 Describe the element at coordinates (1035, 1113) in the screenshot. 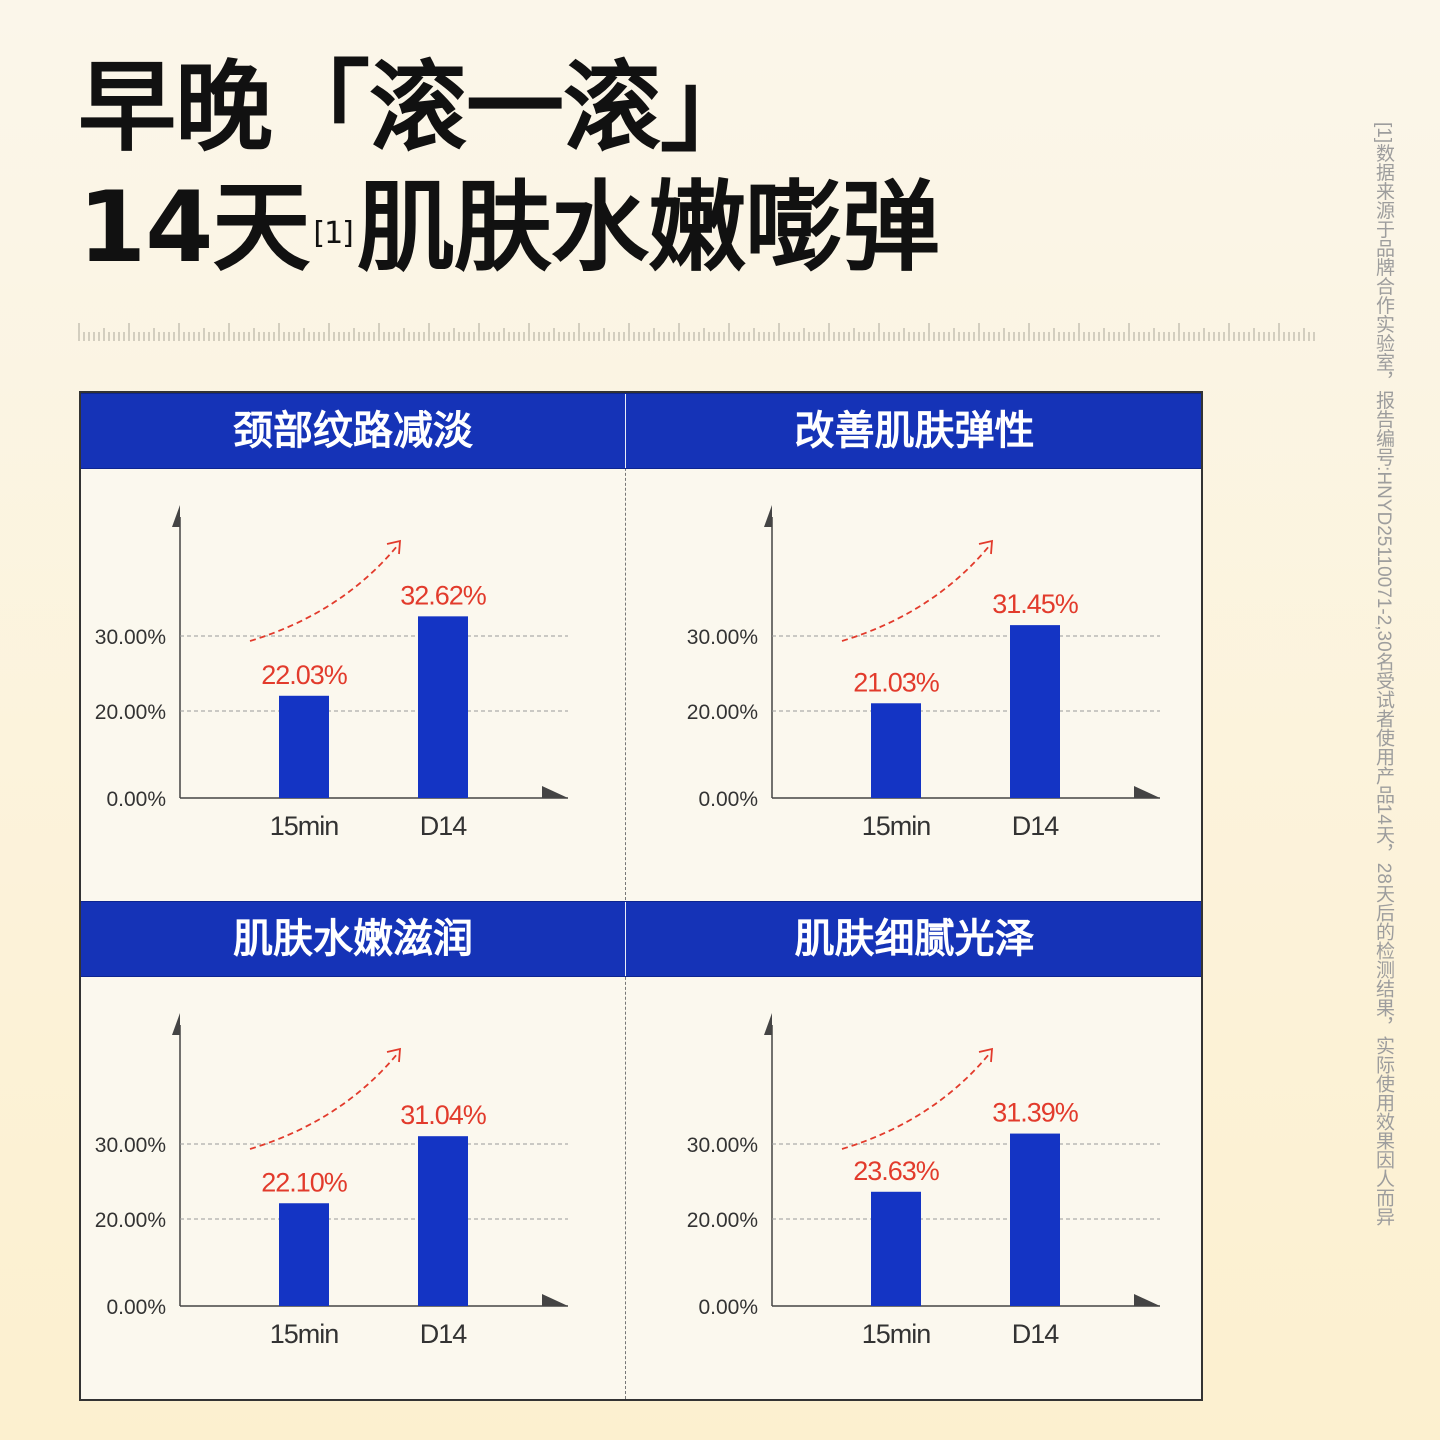

I see `value-label: 31.39%` at that location.